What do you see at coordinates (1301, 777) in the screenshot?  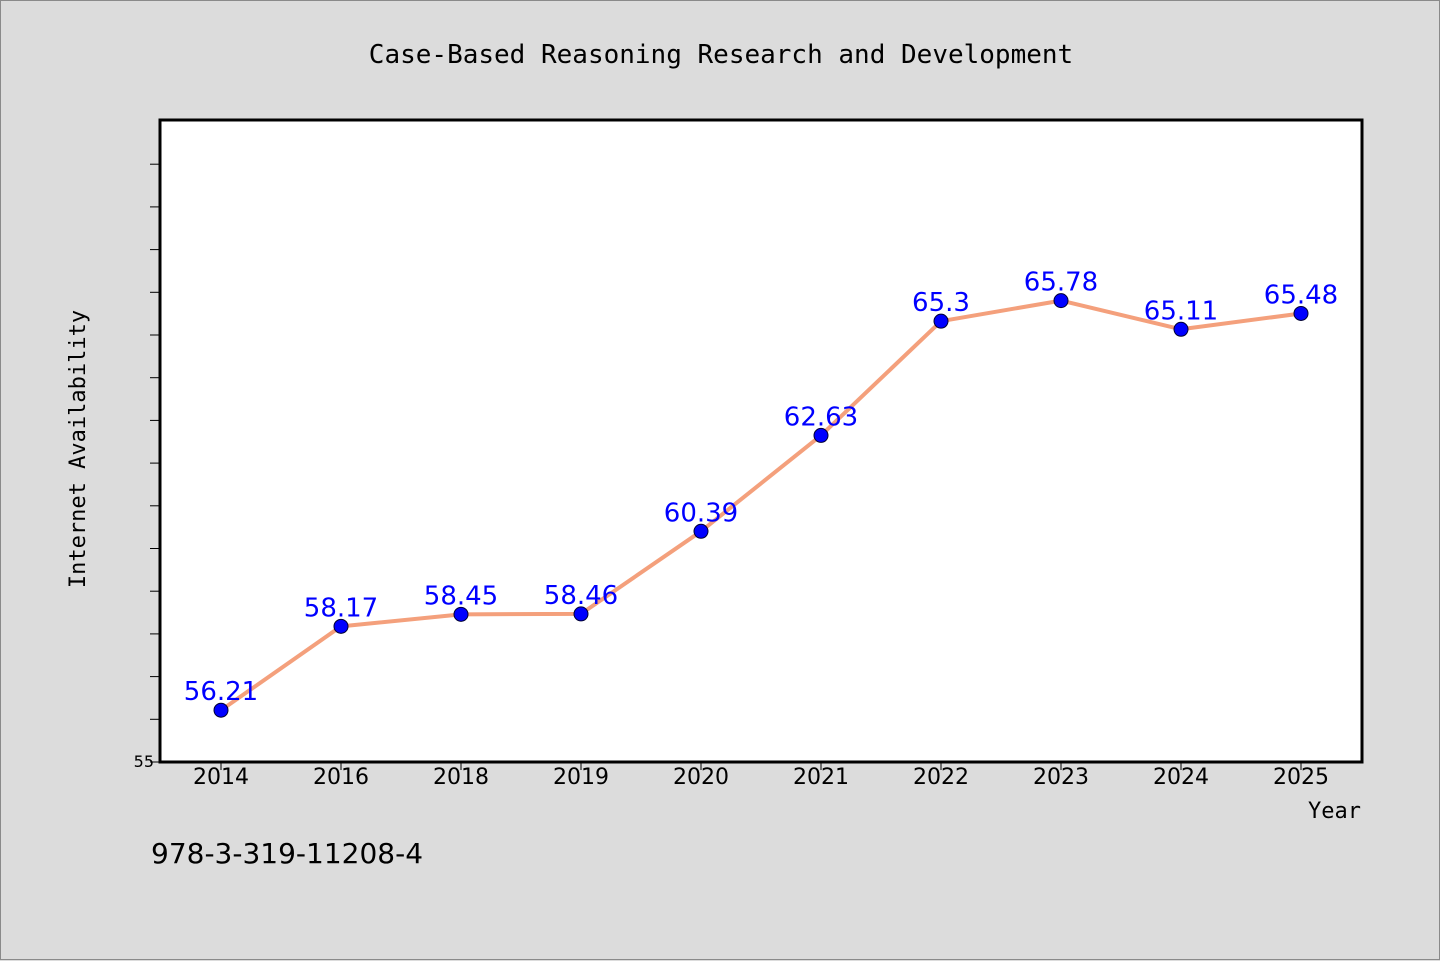 I see `x-tick-label: 2025` at bounding box center [1301, 777].